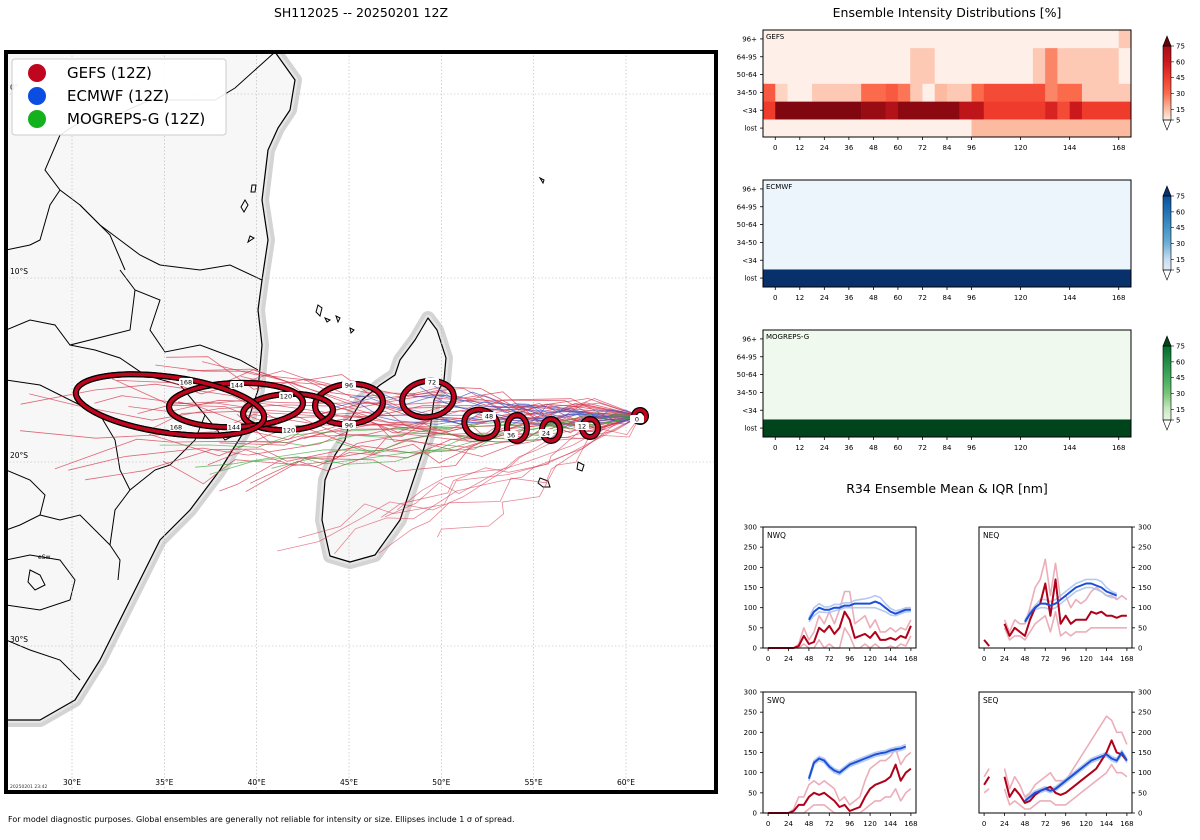 This screenshot has height=840, width=1200. I want to click on colorbar-label-0: 75, so click(1180, 47).